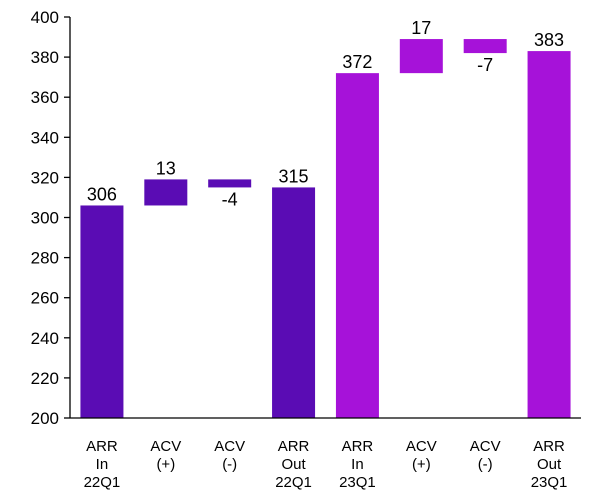 The width and height of the screenshot is (589, 504). I want to click on x-tick-label-5: ARR In 23Q1, so click(357, 464).